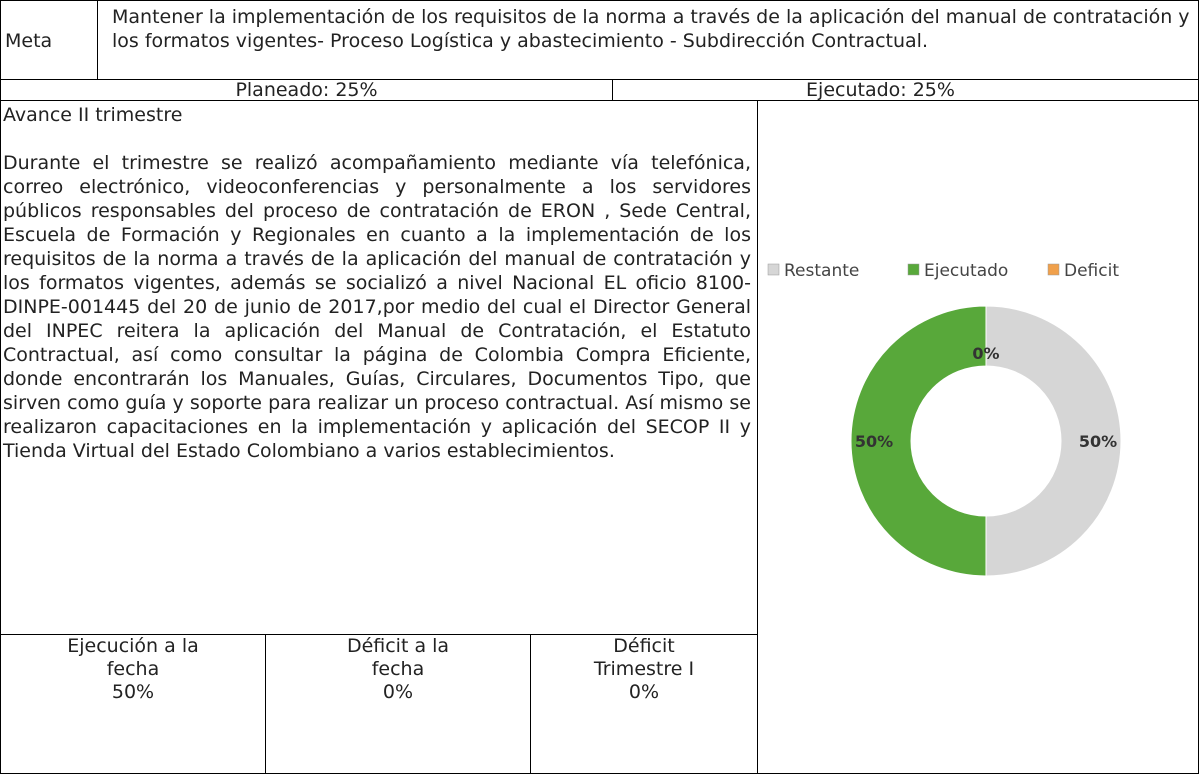 Image resolution: width=1199 pixels, height=774 pixels. Describe the element at coordinates (398, 704) in the screenshot. I see `summary-cell: Déficit a la fecha 0%` at that location.